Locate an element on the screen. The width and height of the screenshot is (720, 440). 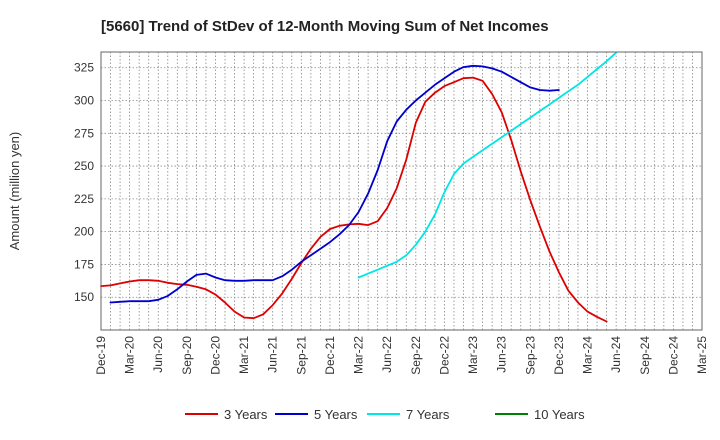
x-tick-label: Jun-21 is located at coordinates (273, 354).